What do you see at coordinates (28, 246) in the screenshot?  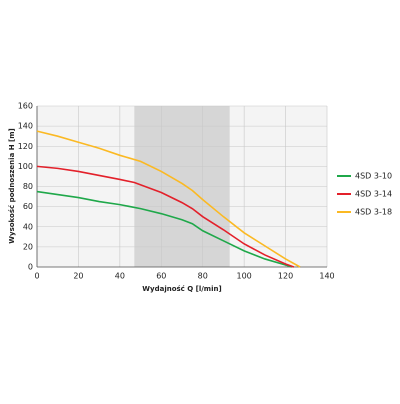 I see `y-tick-label: 20` at bounding box center [28, 246].